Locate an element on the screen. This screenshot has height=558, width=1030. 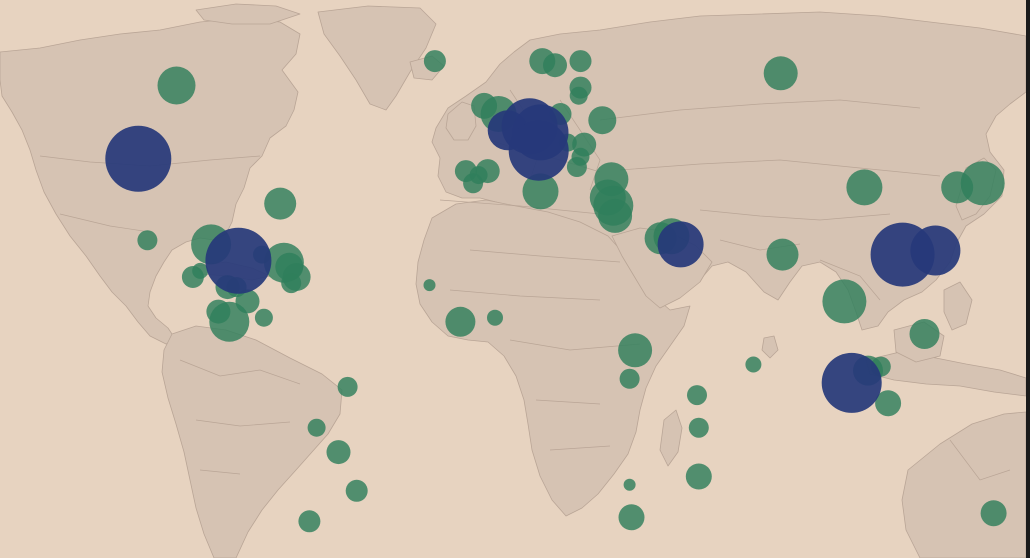
map-marker-china-west is located at coordinates (864, 187).